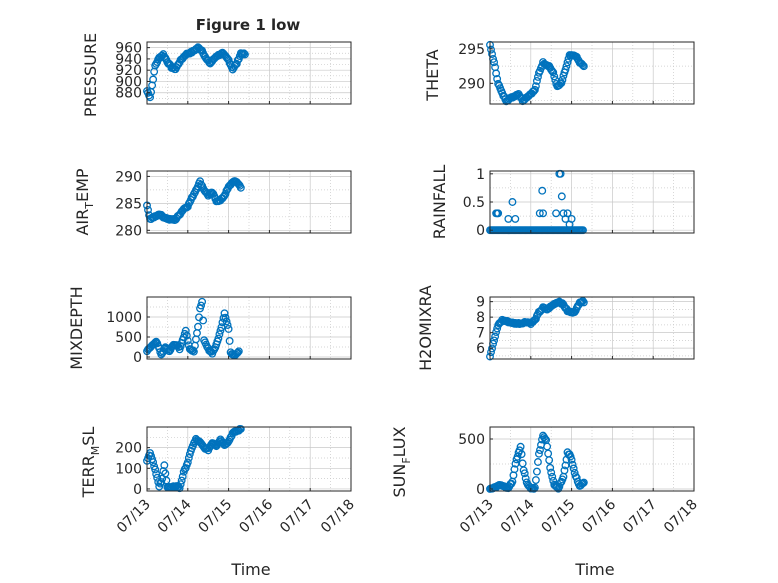 This screenshot has height=583, width=778. What do you see at coordinates (562, 202) in the screenshot?
I see `subplot-rainfall: 0 0.5 1 RAINFALL` at bounding box center [562, 202].